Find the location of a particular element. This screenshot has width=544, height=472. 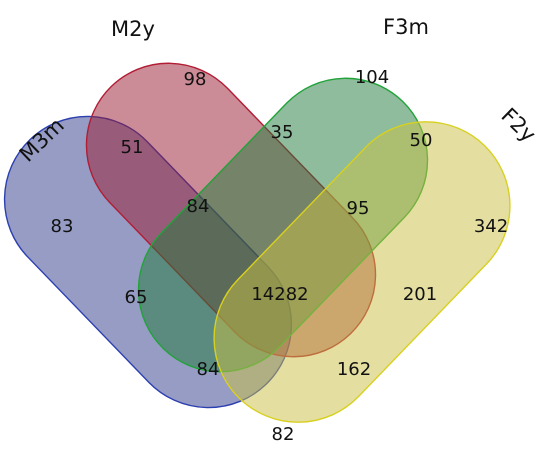

region-count-f2y-only: 342 is located at coordinates (491, 226).